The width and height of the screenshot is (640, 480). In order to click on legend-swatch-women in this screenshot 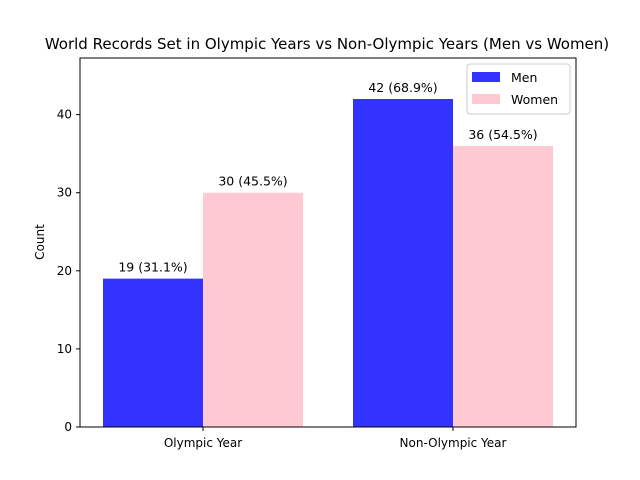, I will do `click(486, 99)`.